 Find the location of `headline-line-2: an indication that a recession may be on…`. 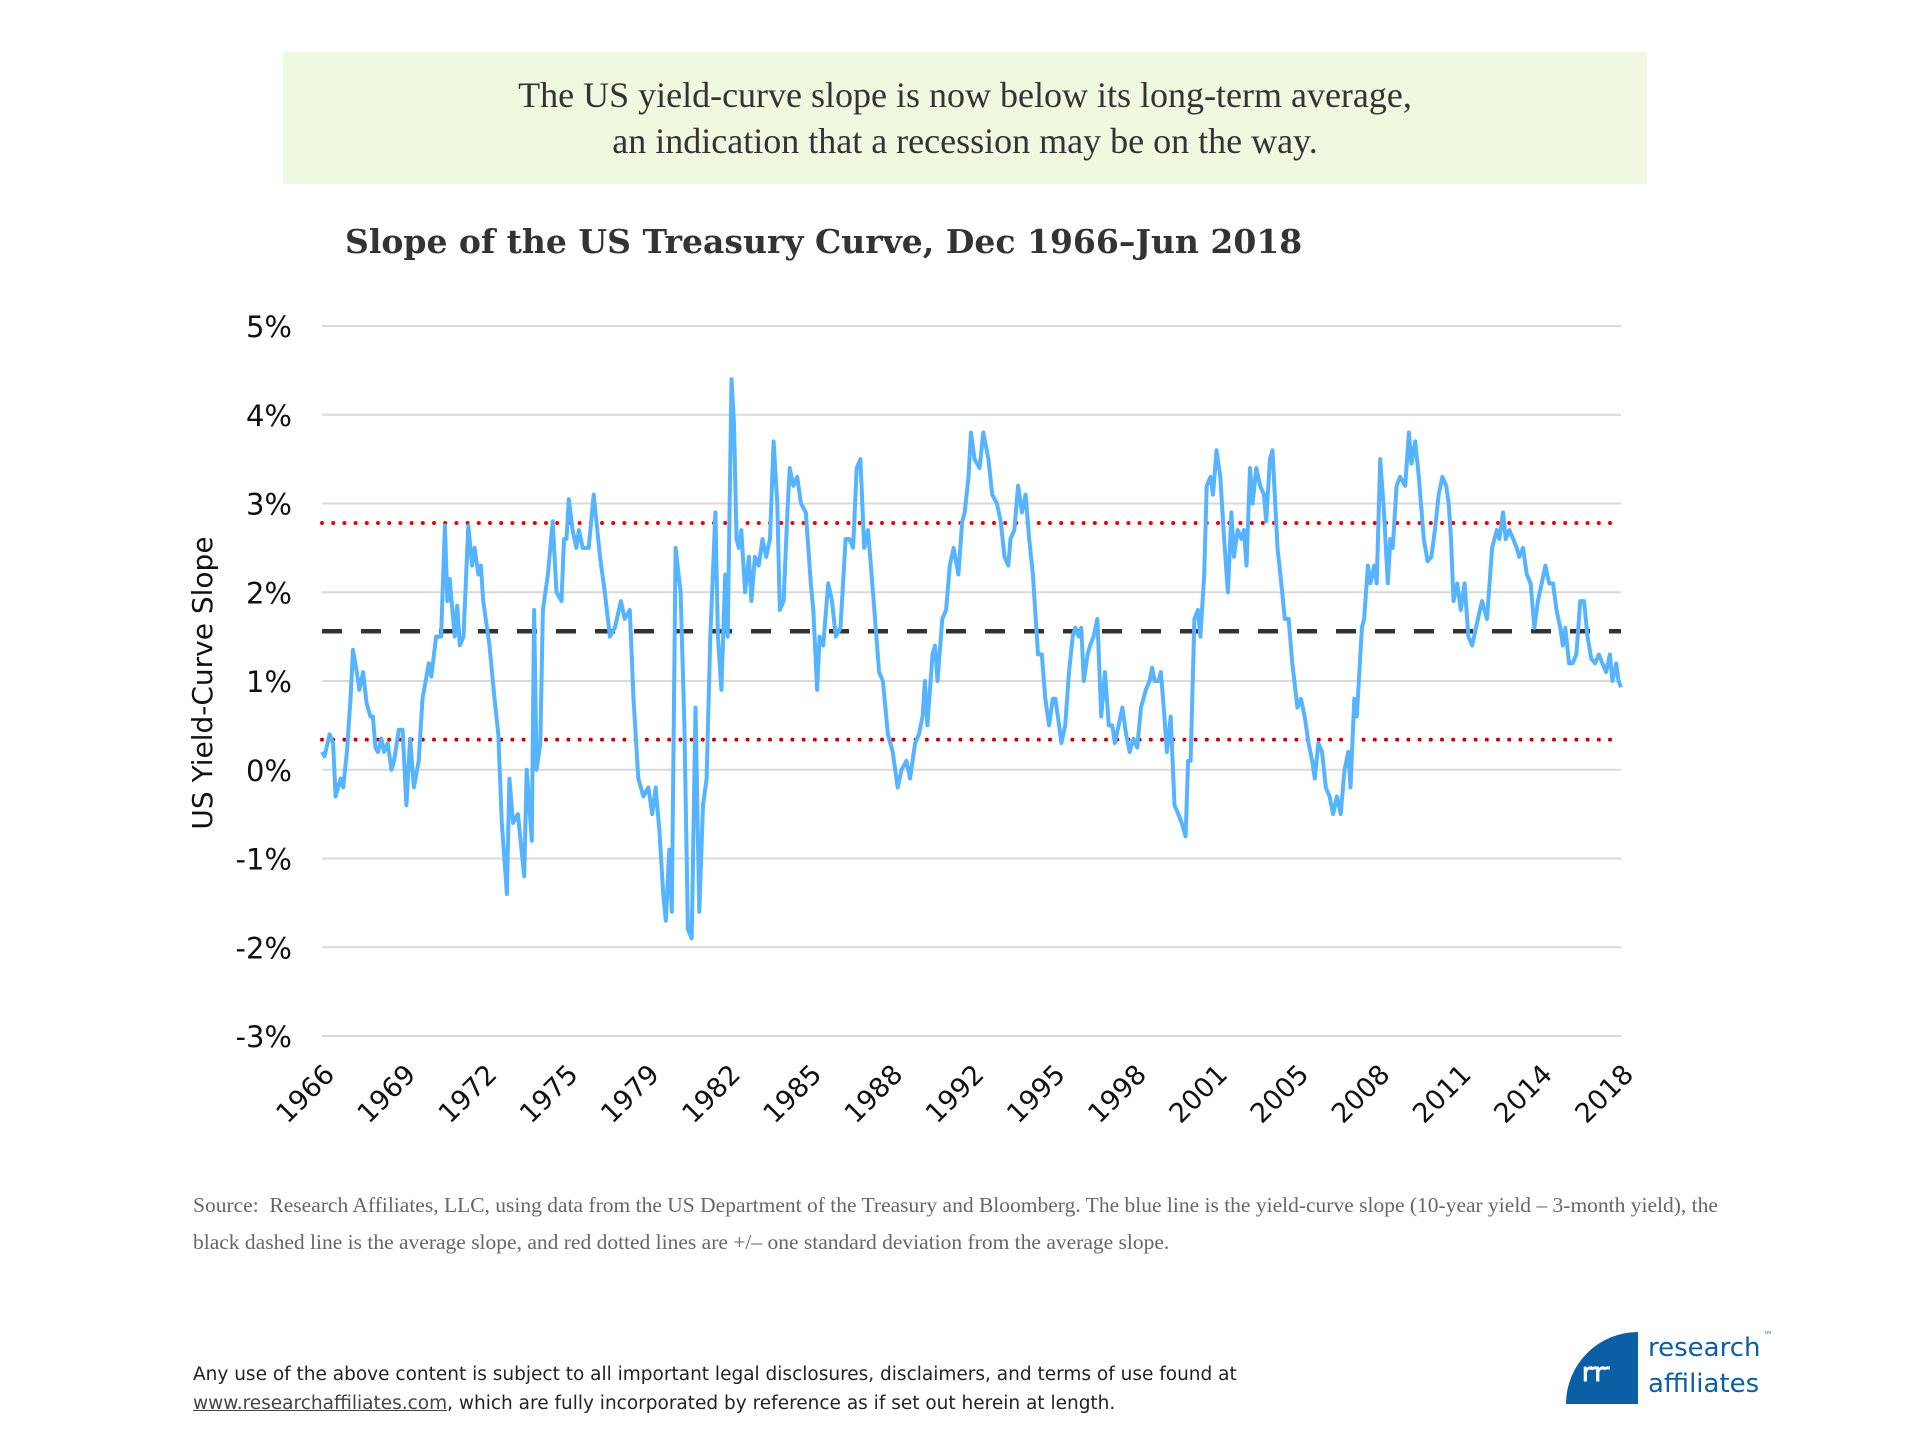

headline-line-2: an indication that a recession may be on… is located at coordinates (965, 141).